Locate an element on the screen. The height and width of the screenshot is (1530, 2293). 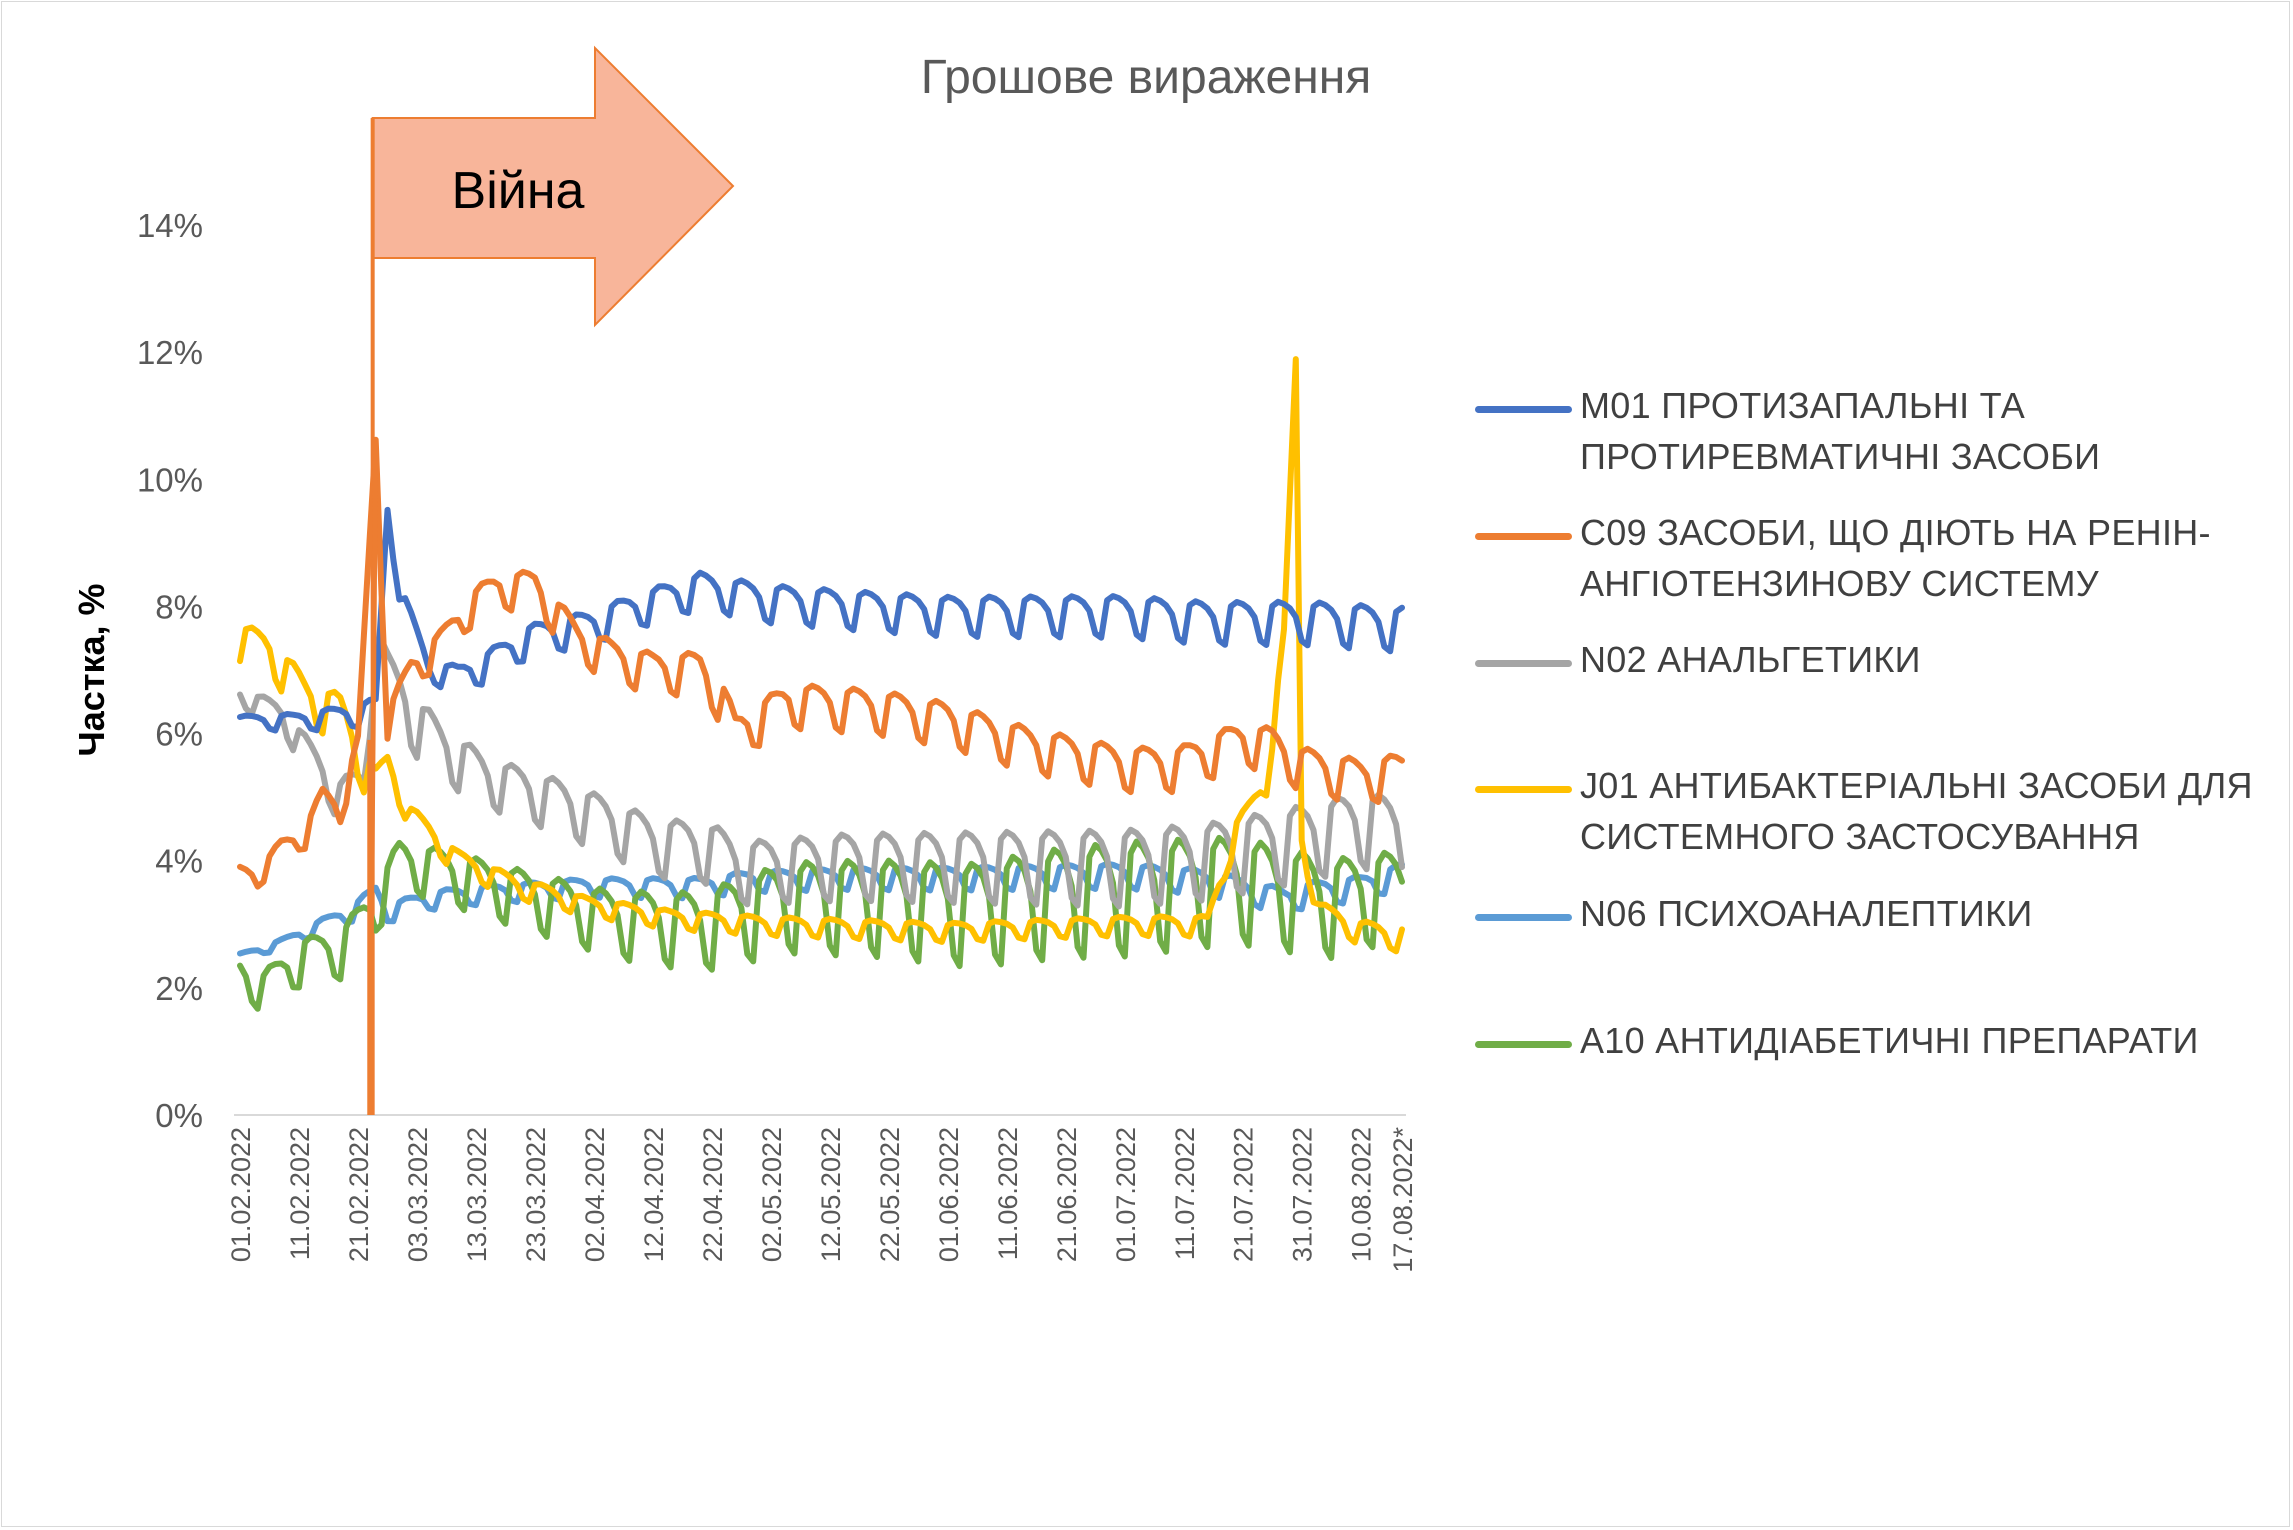
y-tick-label: 0% is located at coordinates (179, 1115).